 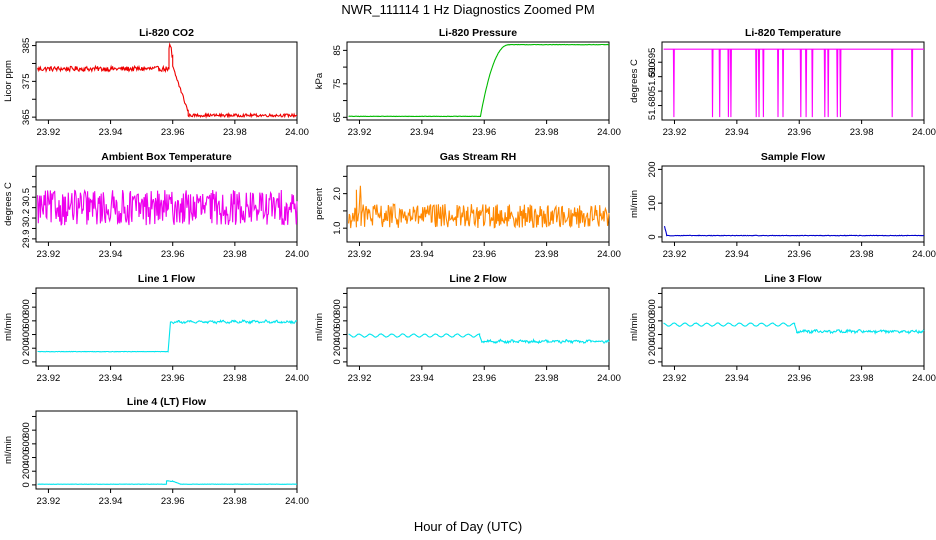 I want to click on panel-title: Line 1 Flow, so click(x=167, y=279).